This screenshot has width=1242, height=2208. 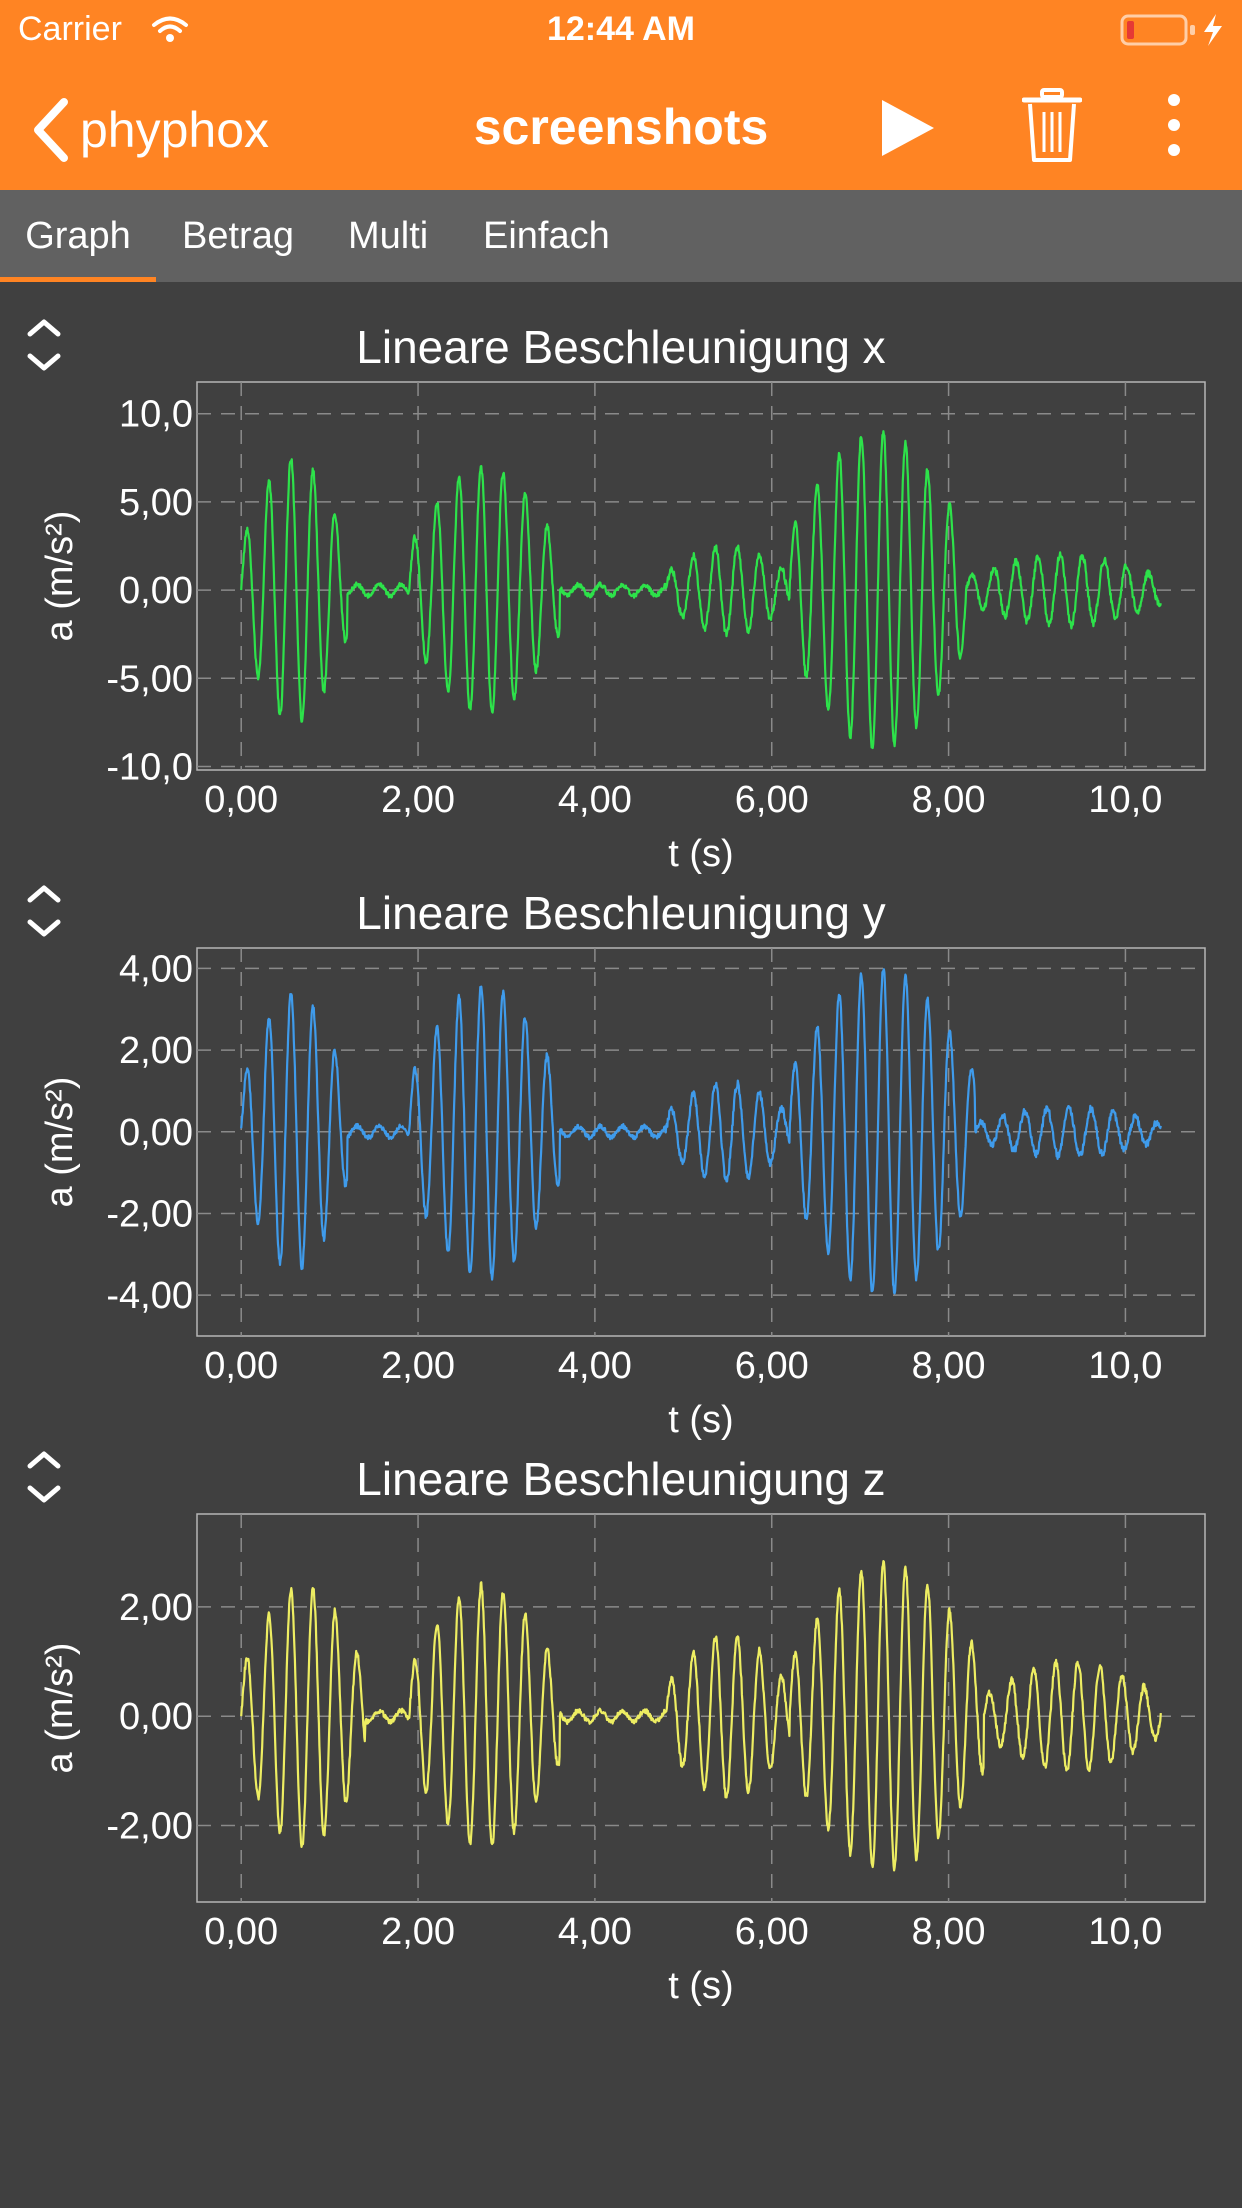 I want to click on tab-betrag: Betrag, so click(x=238, y=236).